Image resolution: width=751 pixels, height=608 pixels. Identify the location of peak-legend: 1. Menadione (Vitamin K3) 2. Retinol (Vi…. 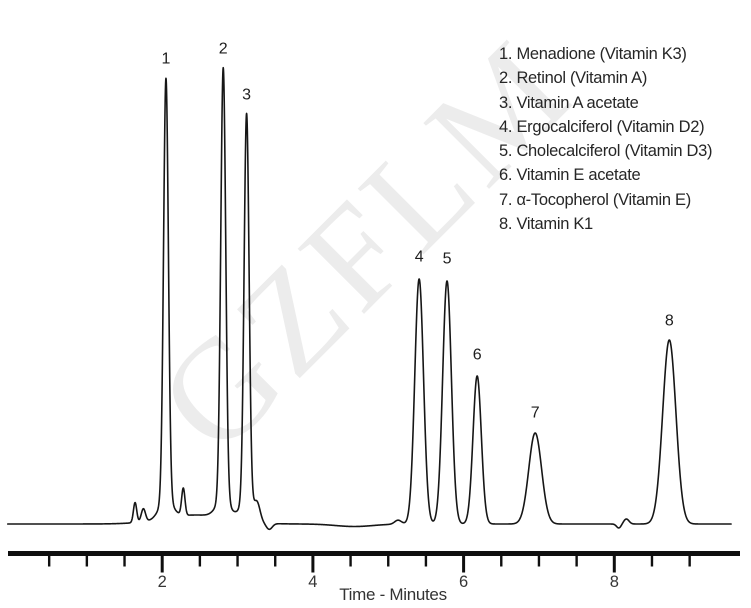
(606, 139).